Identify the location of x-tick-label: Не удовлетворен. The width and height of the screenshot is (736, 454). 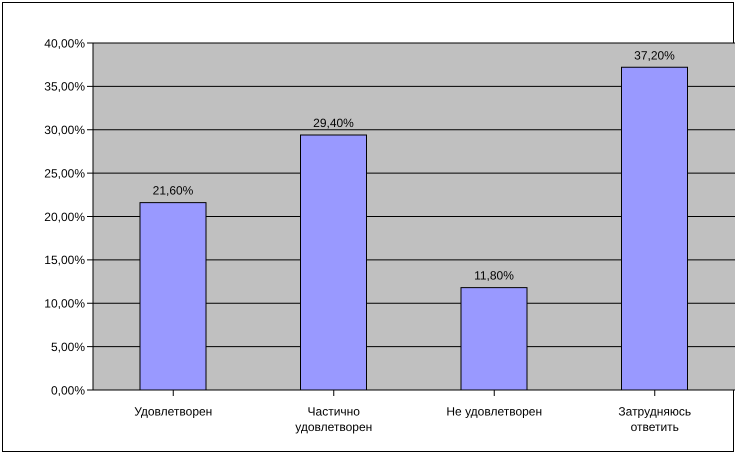
(494, 411).